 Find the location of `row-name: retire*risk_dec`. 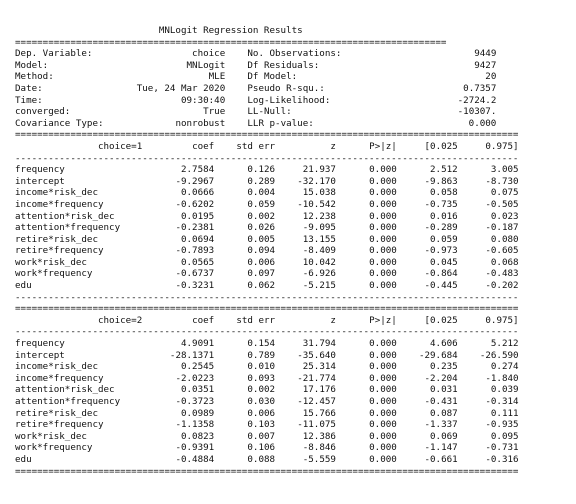

row-name: retire*risk_dec is located at coordinates (56, 239).